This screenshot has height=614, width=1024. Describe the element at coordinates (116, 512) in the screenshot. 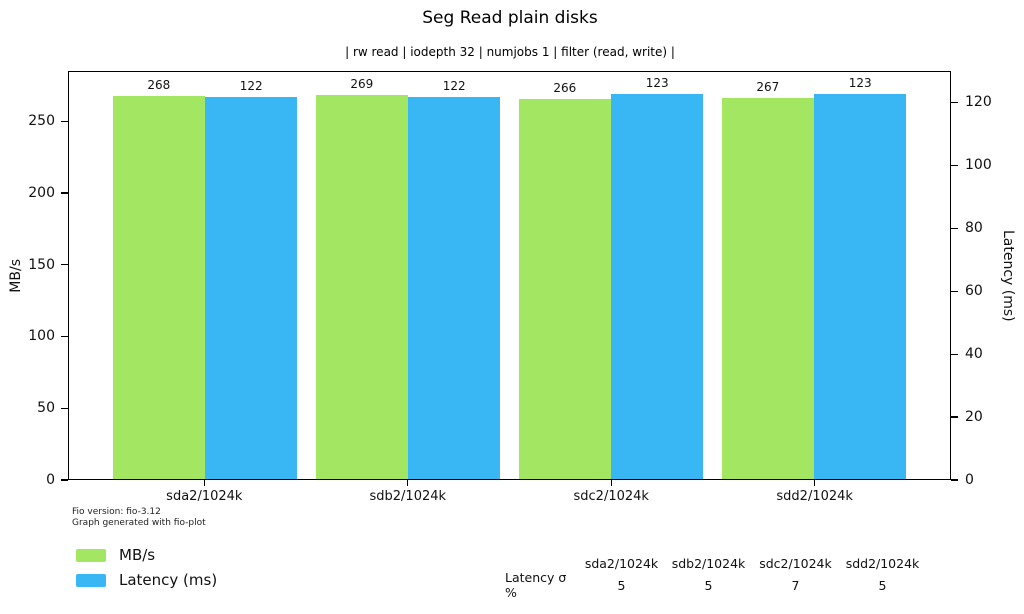

I see `fio-version-text: Fio version: fio-3.12` at that location.